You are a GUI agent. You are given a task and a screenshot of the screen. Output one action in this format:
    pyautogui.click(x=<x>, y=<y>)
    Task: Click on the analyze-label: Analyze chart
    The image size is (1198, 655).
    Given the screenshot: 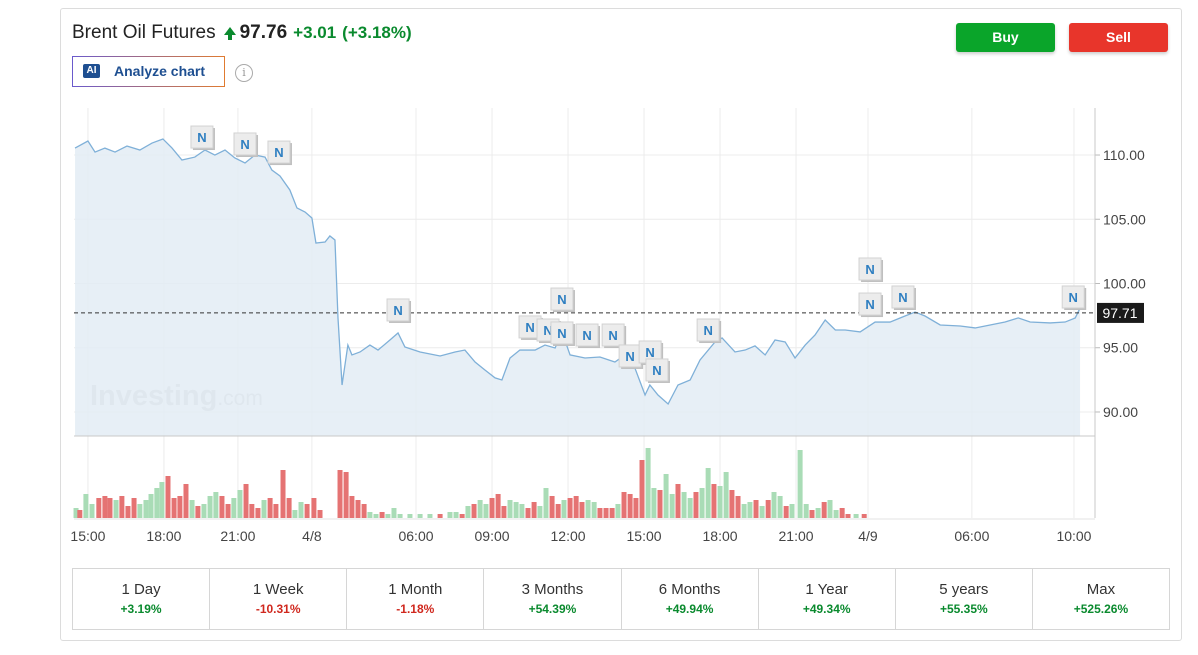 What is the action you would take?
    pyautogui.click(x=160, y=71)
    